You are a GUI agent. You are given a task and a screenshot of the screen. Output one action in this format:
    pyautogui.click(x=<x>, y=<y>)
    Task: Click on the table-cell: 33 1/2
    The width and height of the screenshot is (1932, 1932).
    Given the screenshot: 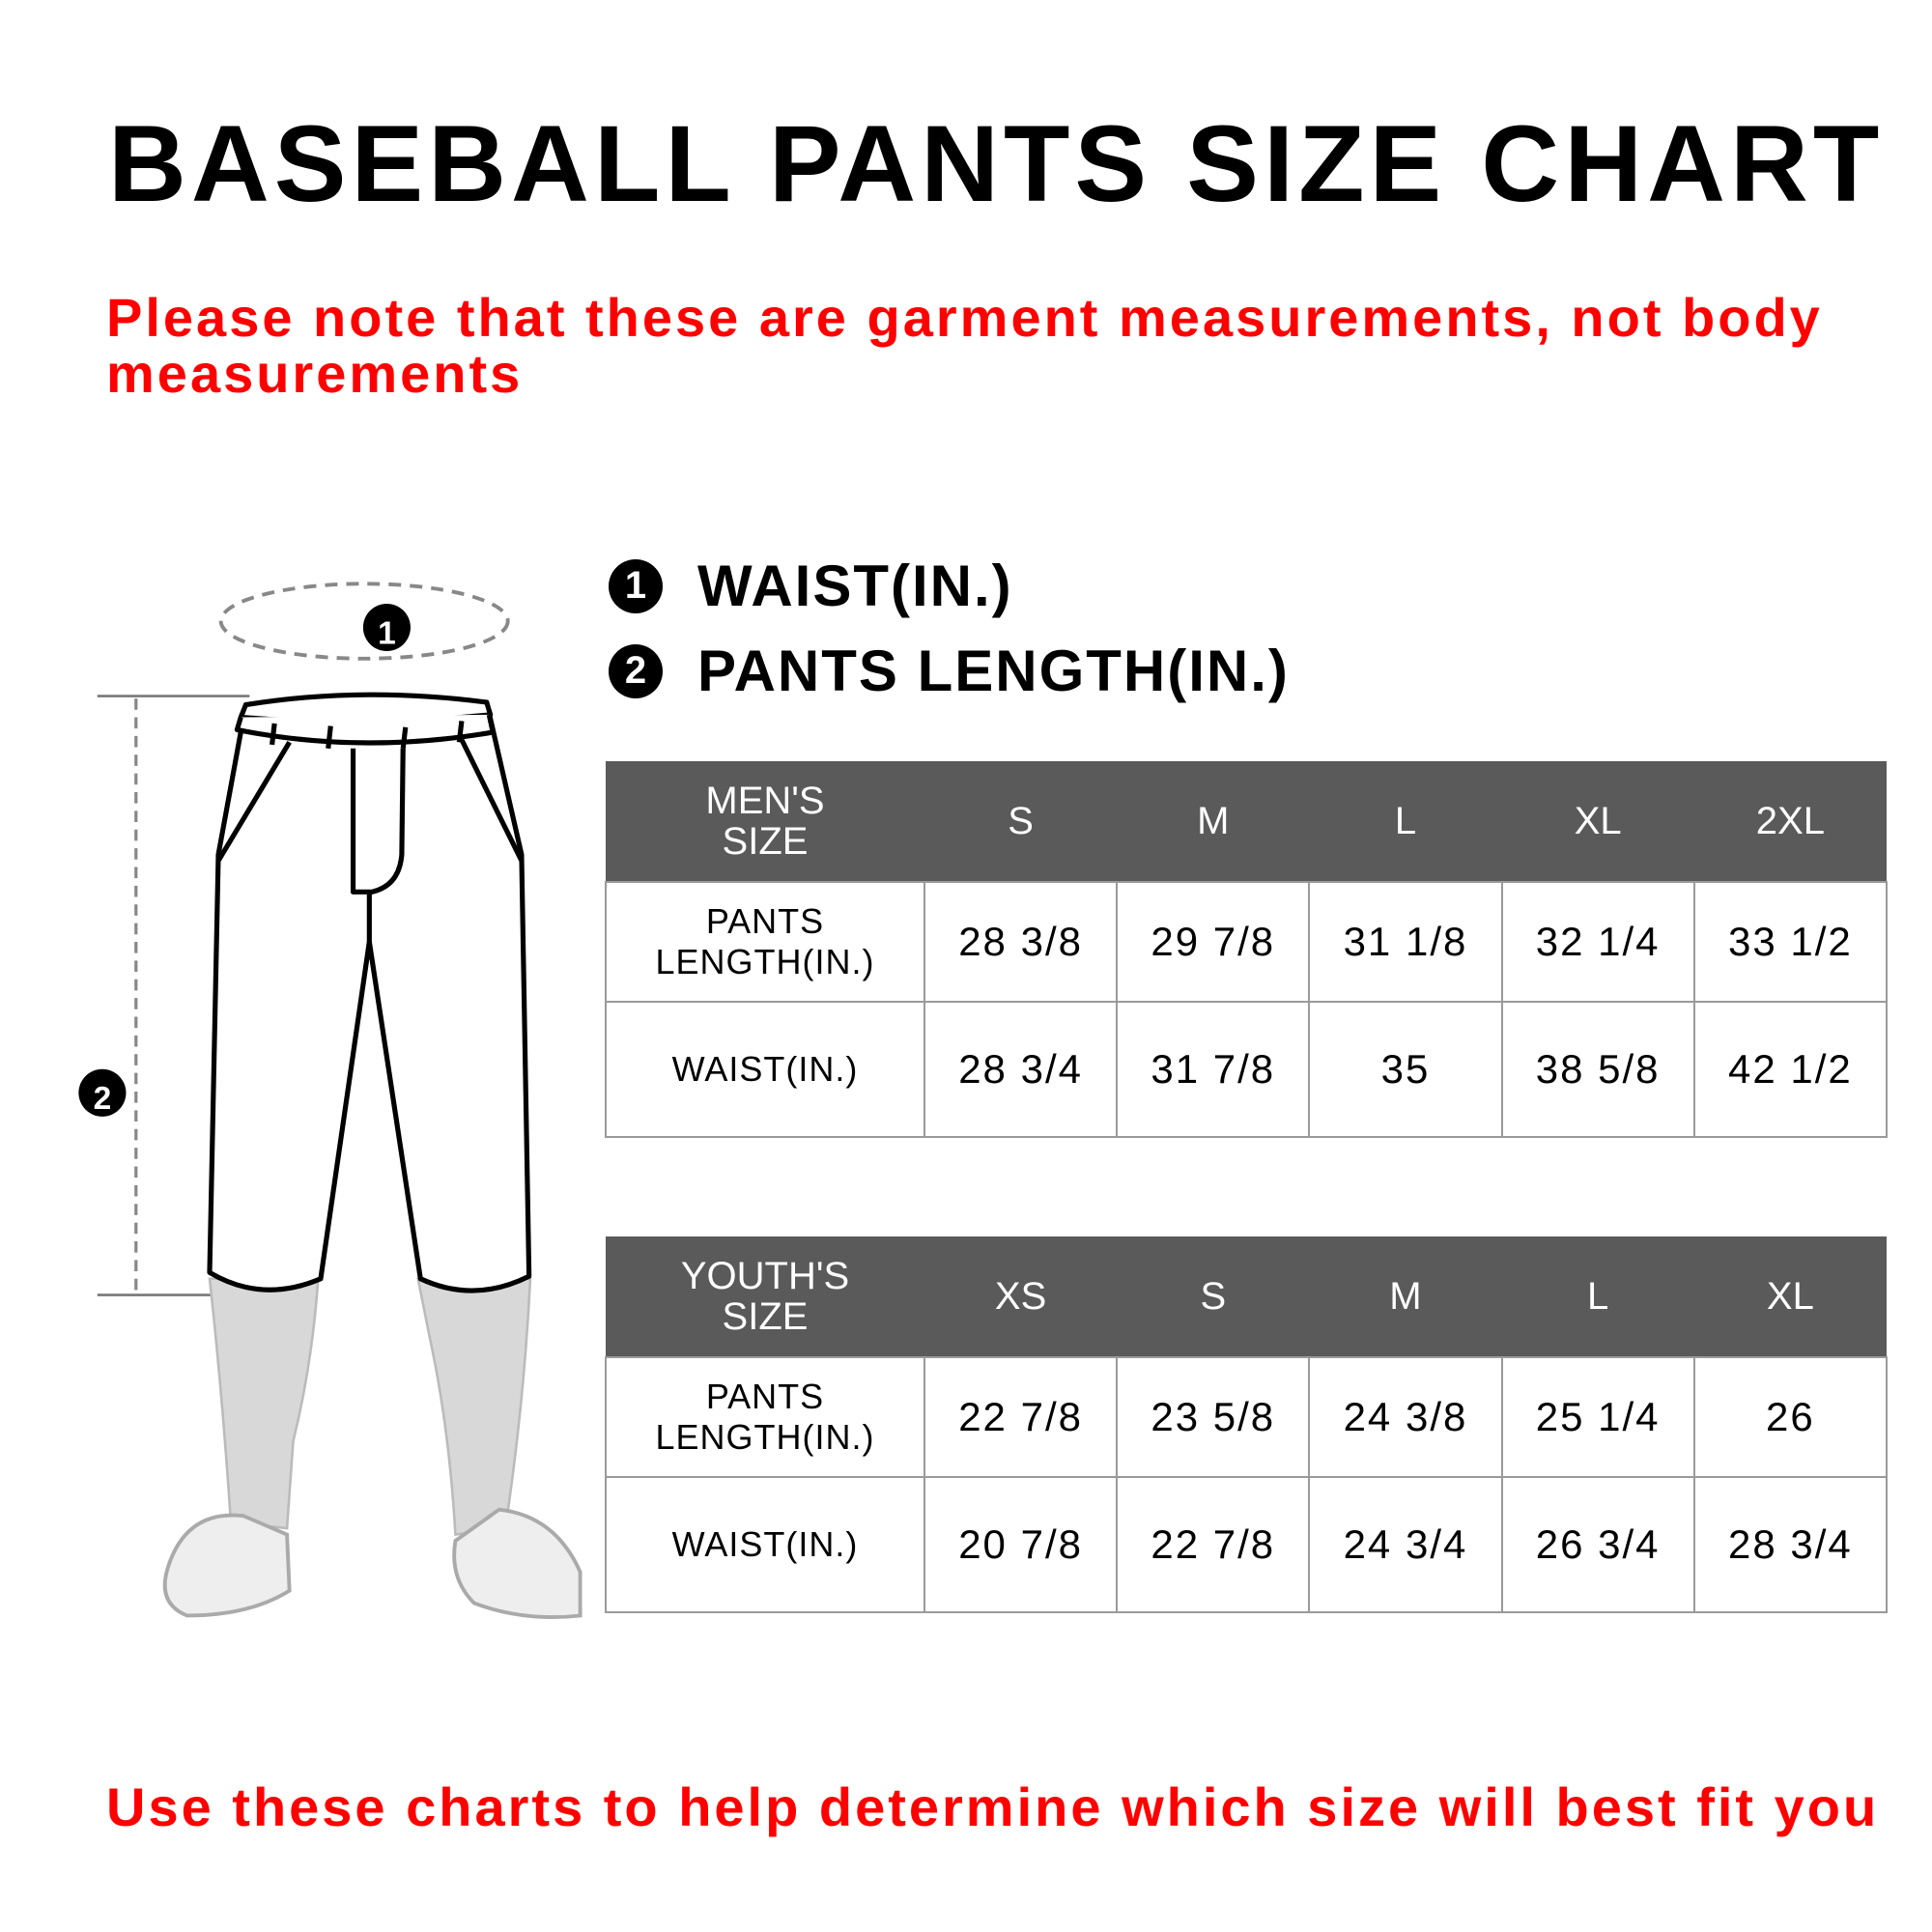 What is the action you would take?
    pyautogui.click(x=1790, y=942)
    